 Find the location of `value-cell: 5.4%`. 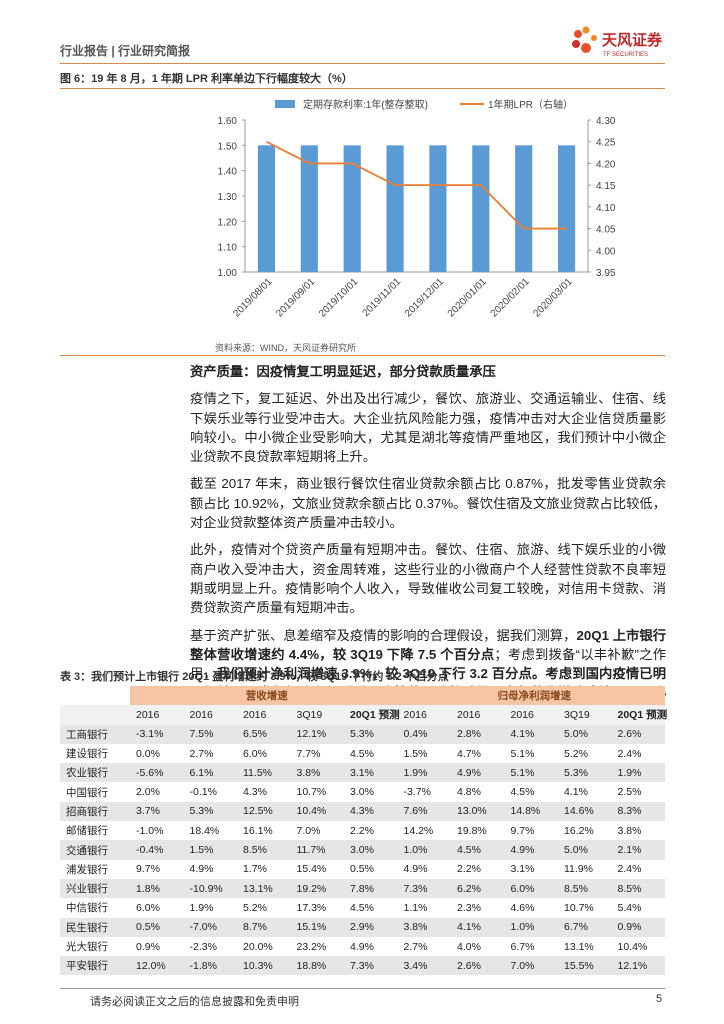

value-cell: 5.4% is located at coordinates (629, 907).